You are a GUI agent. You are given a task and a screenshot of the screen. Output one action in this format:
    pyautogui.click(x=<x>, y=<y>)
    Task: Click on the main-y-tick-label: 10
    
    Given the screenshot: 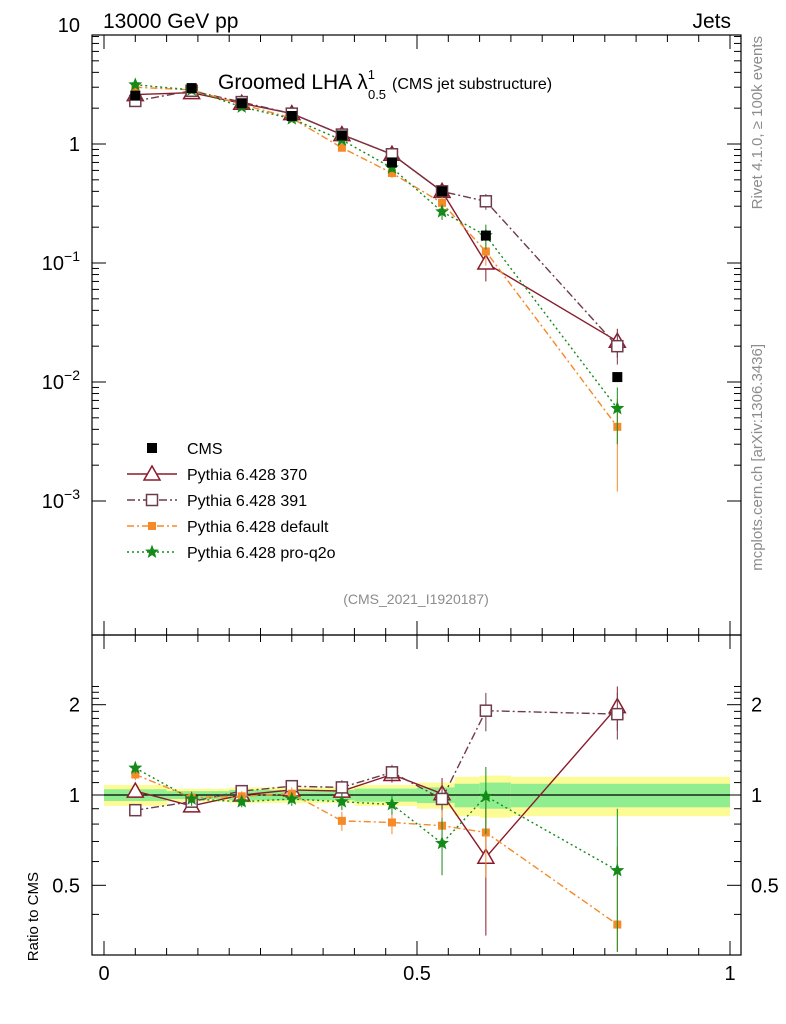 What is the action you would take?
    pyautogui.click(x=69, y=26)
    